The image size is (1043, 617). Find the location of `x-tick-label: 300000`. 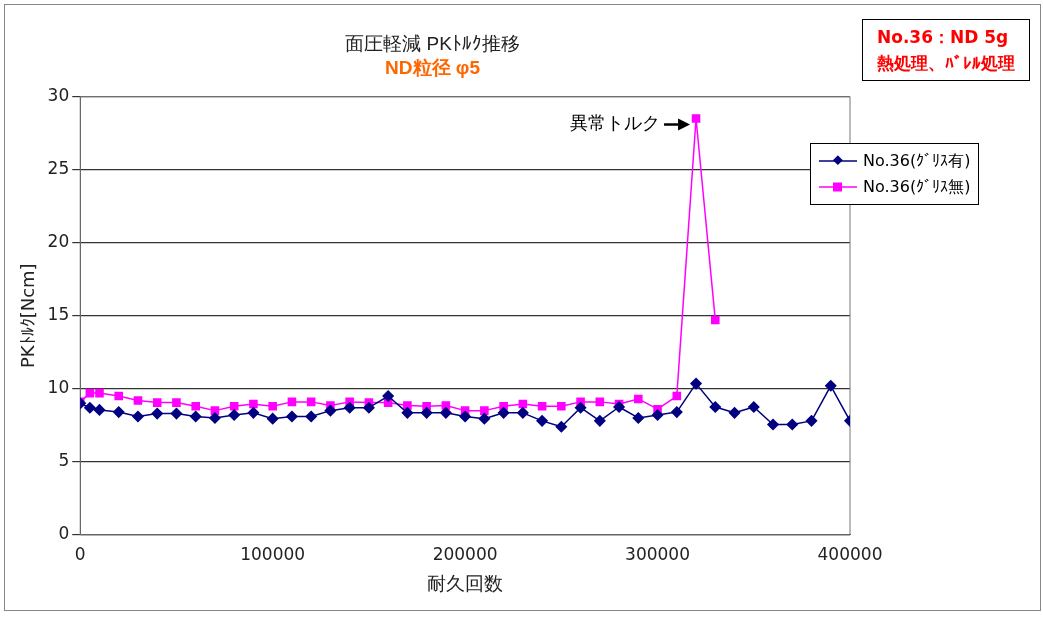

x-tick-label: 300000 is located at coordinates (658, 554).